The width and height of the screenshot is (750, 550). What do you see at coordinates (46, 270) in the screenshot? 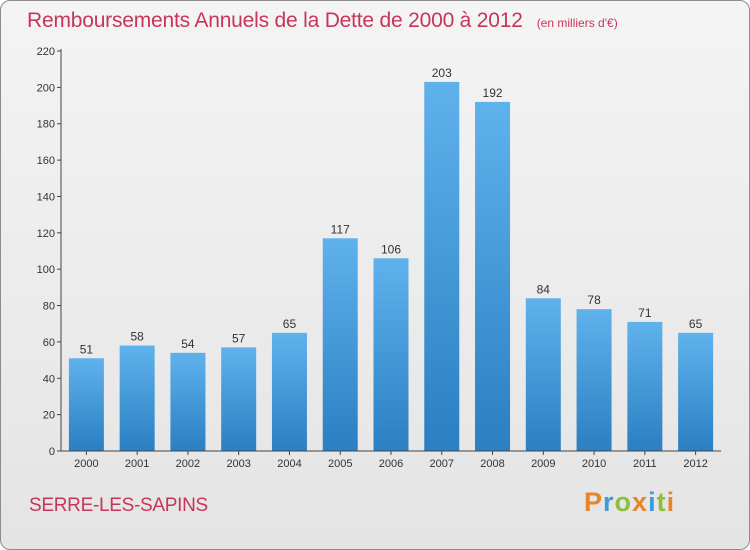
I see `y-tick-label: 100` at bounding box center [46, 270].